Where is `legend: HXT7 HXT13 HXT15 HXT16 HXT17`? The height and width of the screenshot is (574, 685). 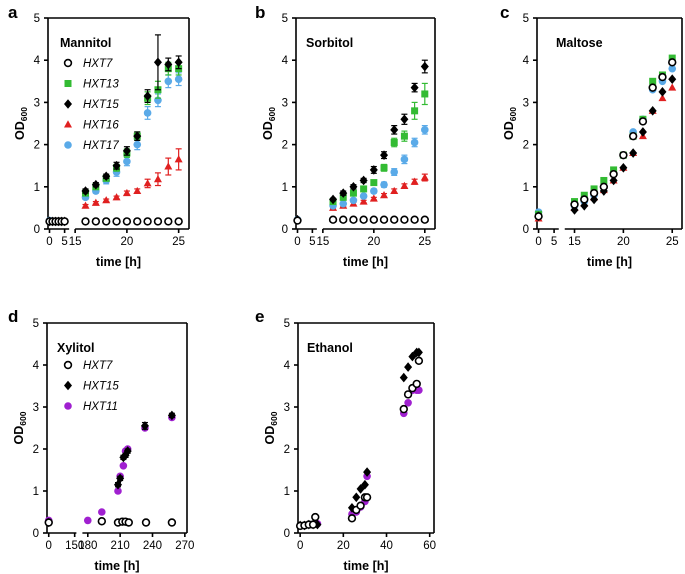
legend: HXT7 HXT13 HXT15 HXT16 HXT17 is located at coordinates (91, 105).